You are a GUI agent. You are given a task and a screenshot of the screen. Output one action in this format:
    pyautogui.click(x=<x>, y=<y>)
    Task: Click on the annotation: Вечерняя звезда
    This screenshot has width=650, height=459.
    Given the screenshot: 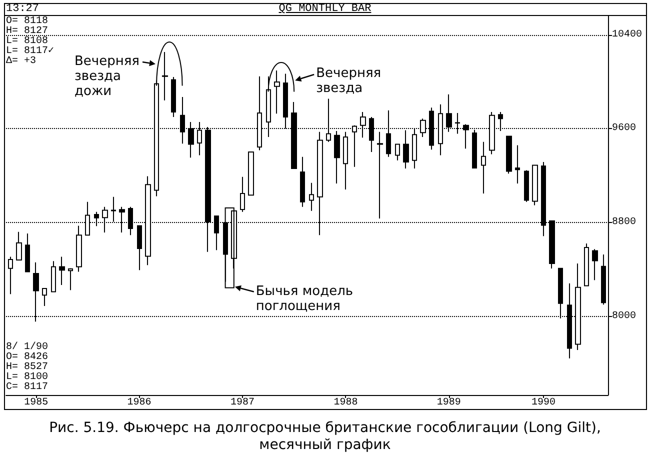 What is the action you would take?
    pyautogui.click(x=349, y=81)
    